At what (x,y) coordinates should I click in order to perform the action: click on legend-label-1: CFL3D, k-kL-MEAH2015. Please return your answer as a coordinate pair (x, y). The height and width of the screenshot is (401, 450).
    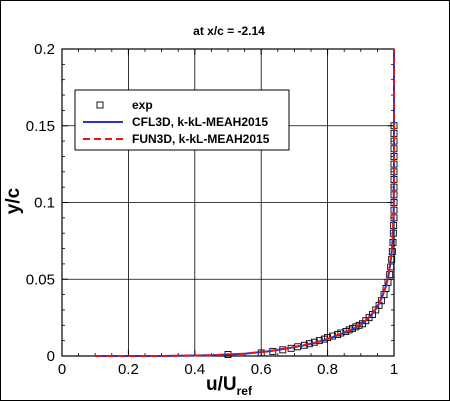
    Looking at the image, I should click on (200, 122).